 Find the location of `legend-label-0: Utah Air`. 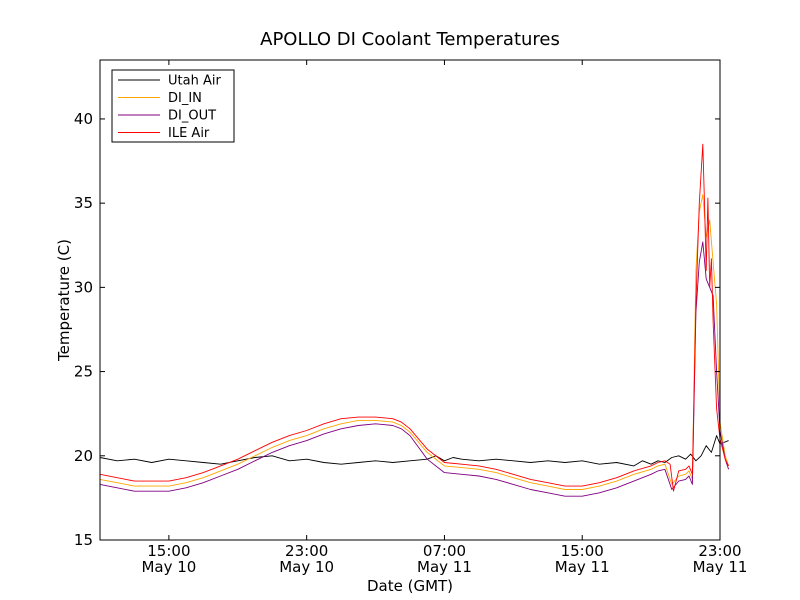

legend-label-0: Utah Air is located at coordinates (194, 81).